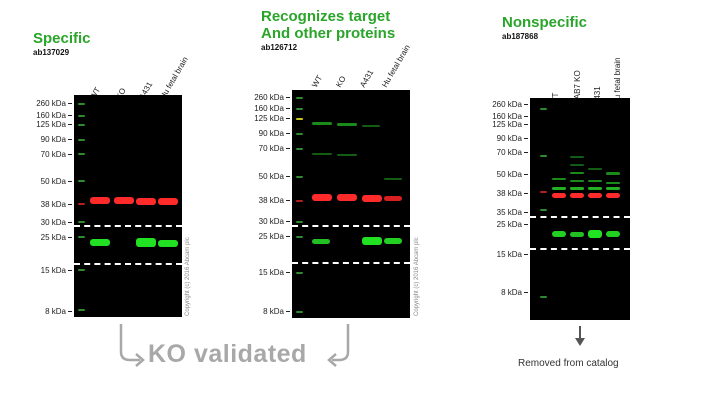 The width and height of the screenshot is (712, 400). Describe the element at coordinates (351, 204) in the screenshot. I see `panel2-blot-image` at that location.